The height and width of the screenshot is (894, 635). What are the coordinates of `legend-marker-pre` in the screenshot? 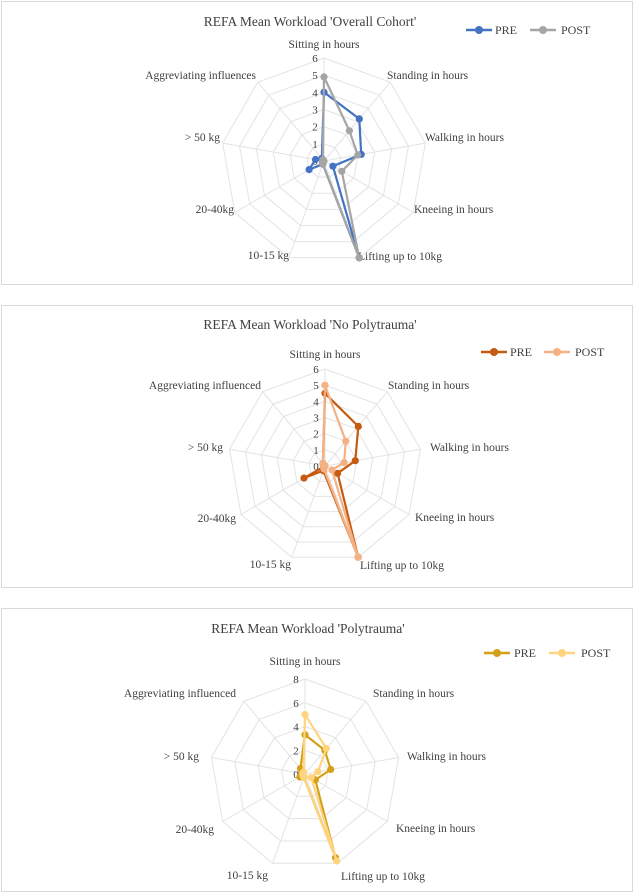 It's located at (494, 352).